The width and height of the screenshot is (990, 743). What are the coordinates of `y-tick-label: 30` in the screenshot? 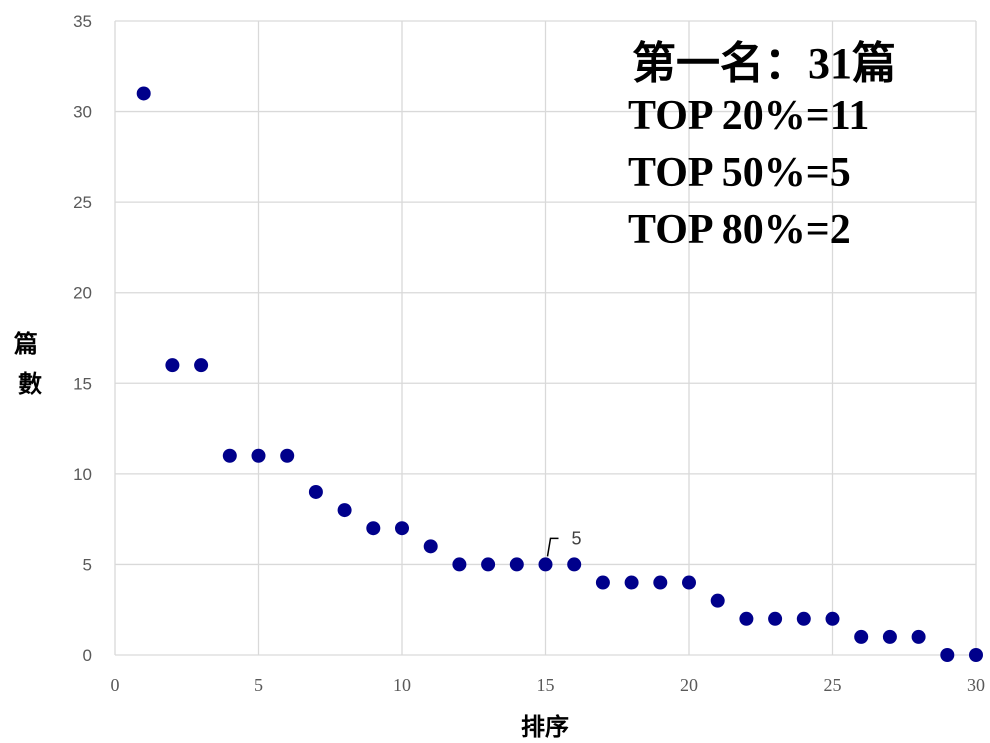 It's located at (82, 112).